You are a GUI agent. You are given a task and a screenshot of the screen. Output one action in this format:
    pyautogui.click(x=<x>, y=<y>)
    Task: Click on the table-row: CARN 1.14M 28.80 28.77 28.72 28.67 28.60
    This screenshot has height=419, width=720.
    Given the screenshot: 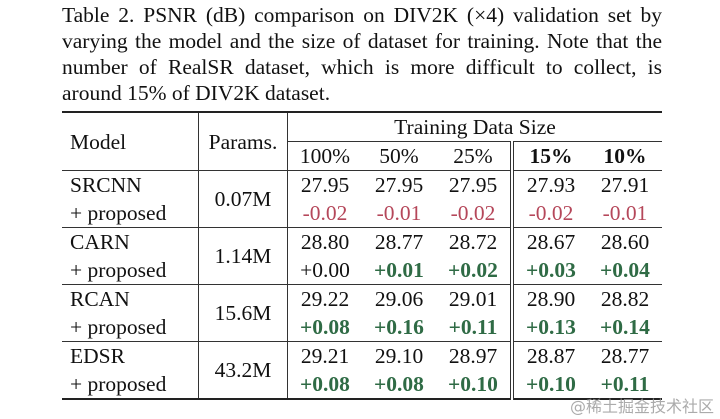 What is the action you would take?
    pyautogui.click(x=362, y=256)
    